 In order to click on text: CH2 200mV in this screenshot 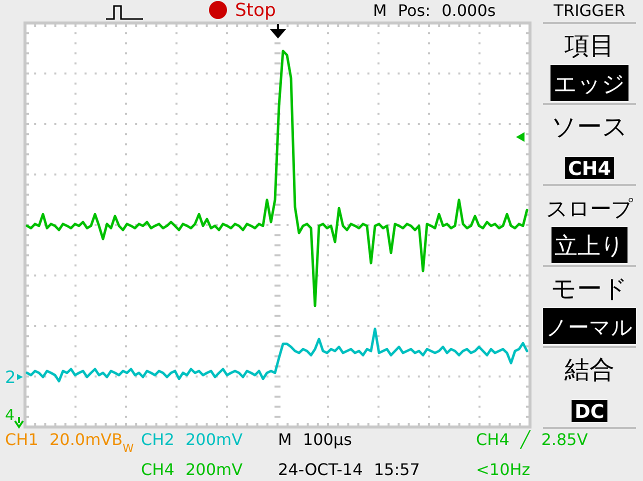, I will do `click(192, 439)`.